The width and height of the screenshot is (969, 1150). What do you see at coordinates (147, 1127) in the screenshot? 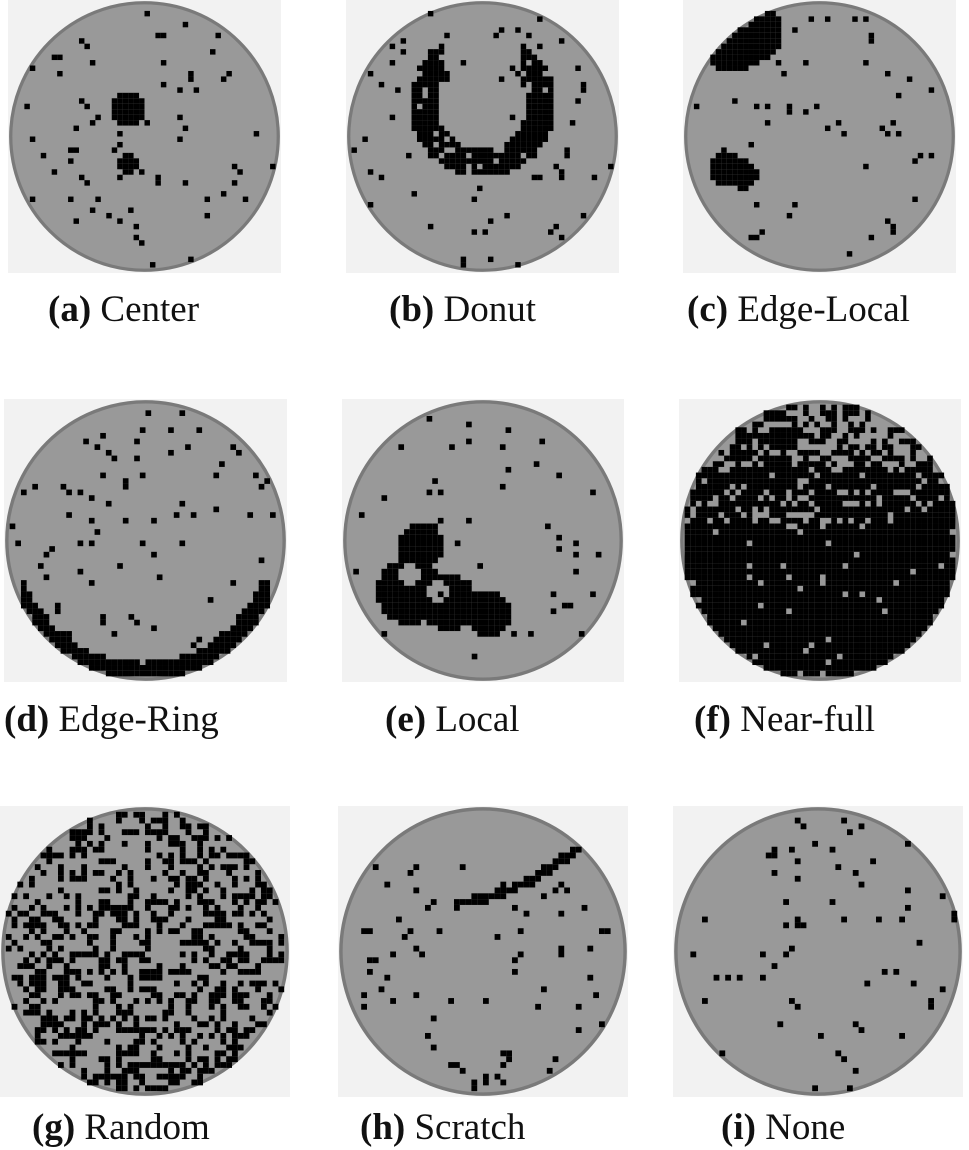
I see `panel-label: Random` at bounding box center [147, 1127].